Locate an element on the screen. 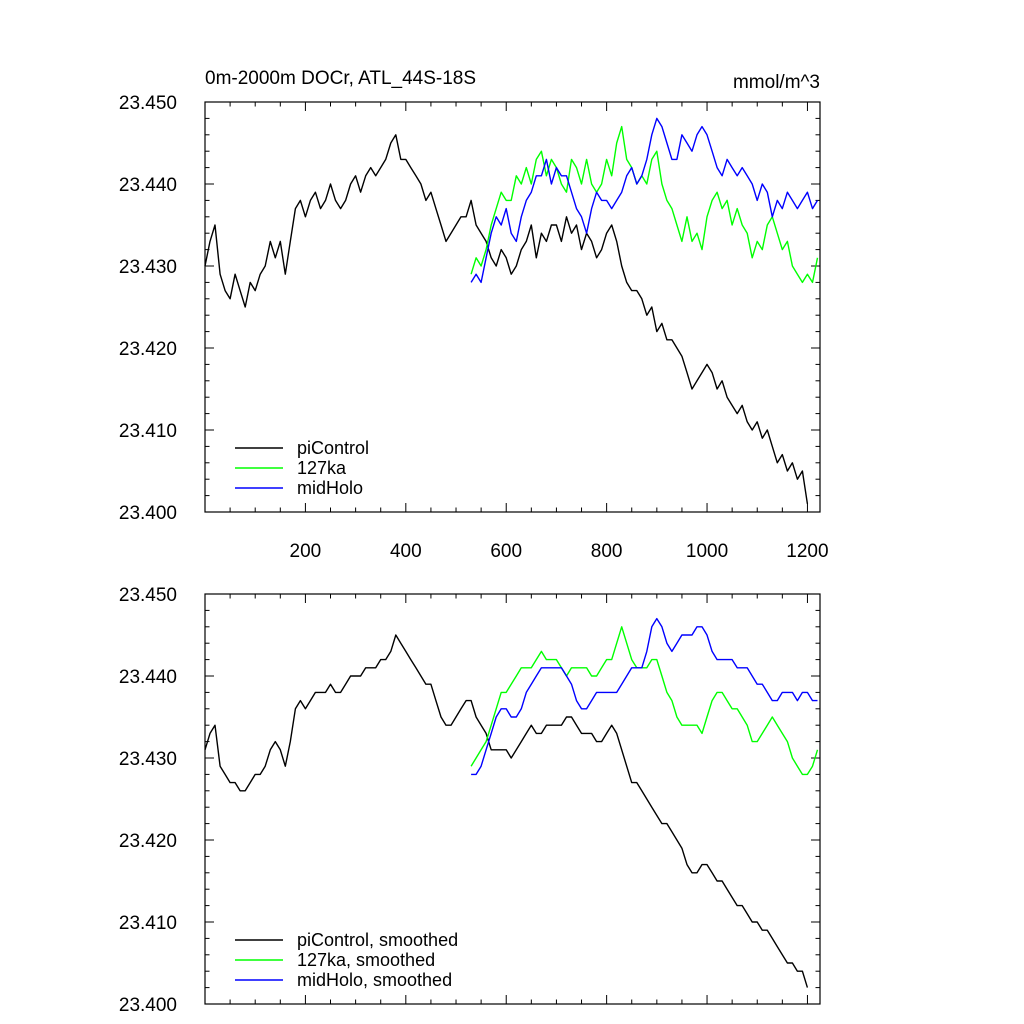  series-line-midholo is located at coordinates (644, 200).